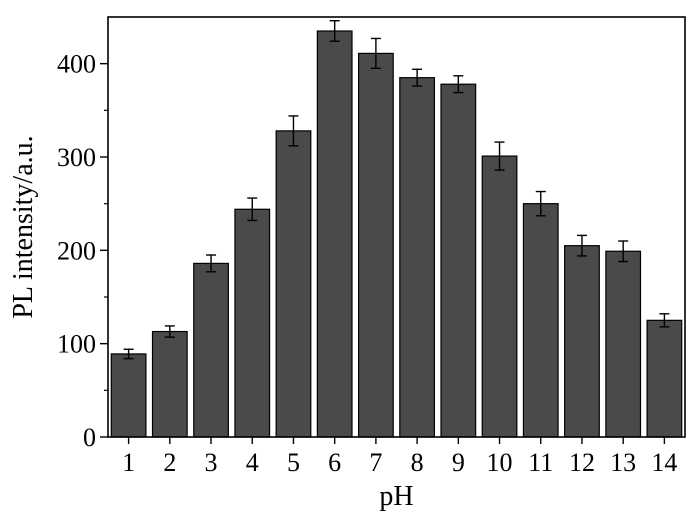  What do you see at coordinates (23, 226) in the screenshot?
I see `y-axis-title: PL intensity/a.u.` at bounding box center [23, 226].